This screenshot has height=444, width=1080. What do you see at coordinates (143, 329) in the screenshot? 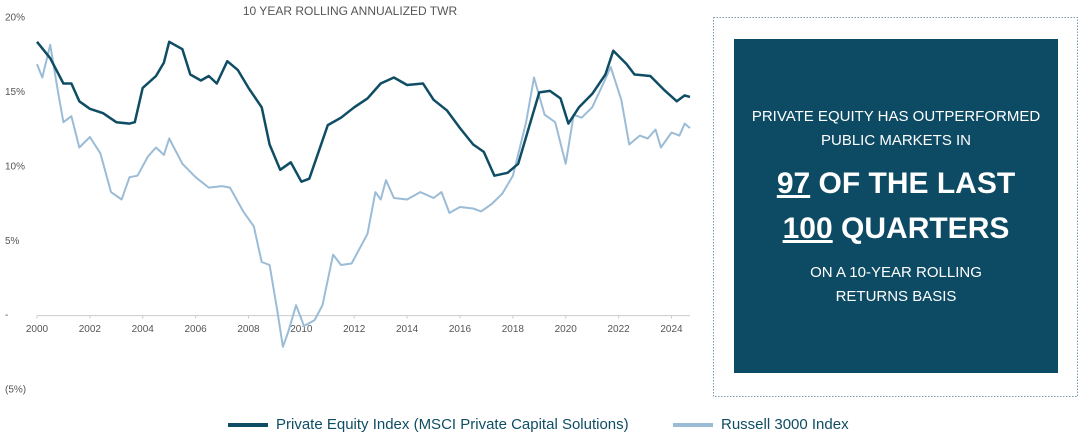
I see `x-tick-label: 2004` at bounding box center [143, 329].